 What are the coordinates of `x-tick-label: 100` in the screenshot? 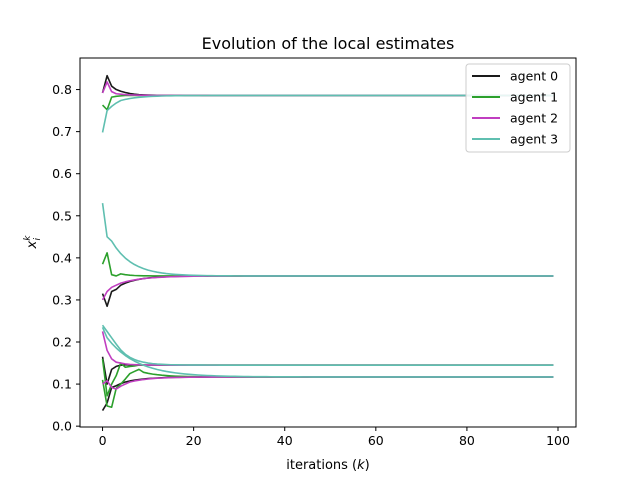 It's located at (558, 440).